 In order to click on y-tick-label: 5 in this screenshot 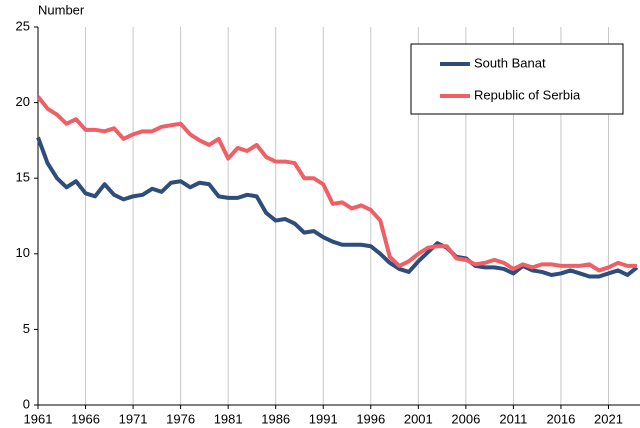, I will do `click(26, 328)`.